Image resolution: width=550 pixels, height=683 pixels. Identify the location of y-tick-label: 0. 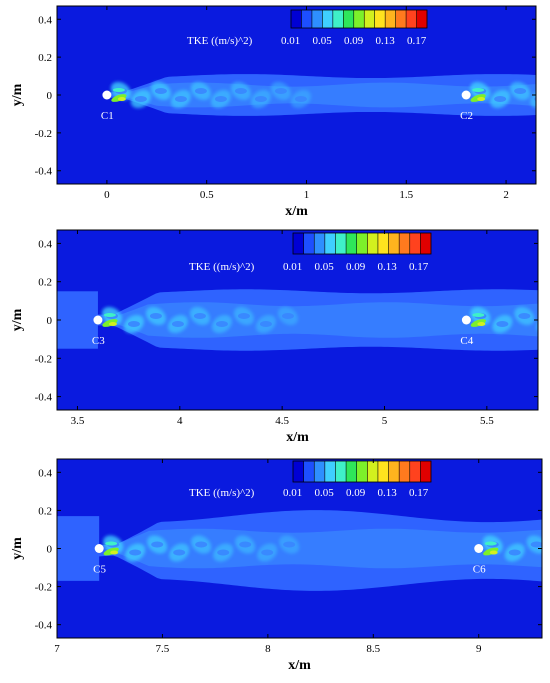
(50, 550).